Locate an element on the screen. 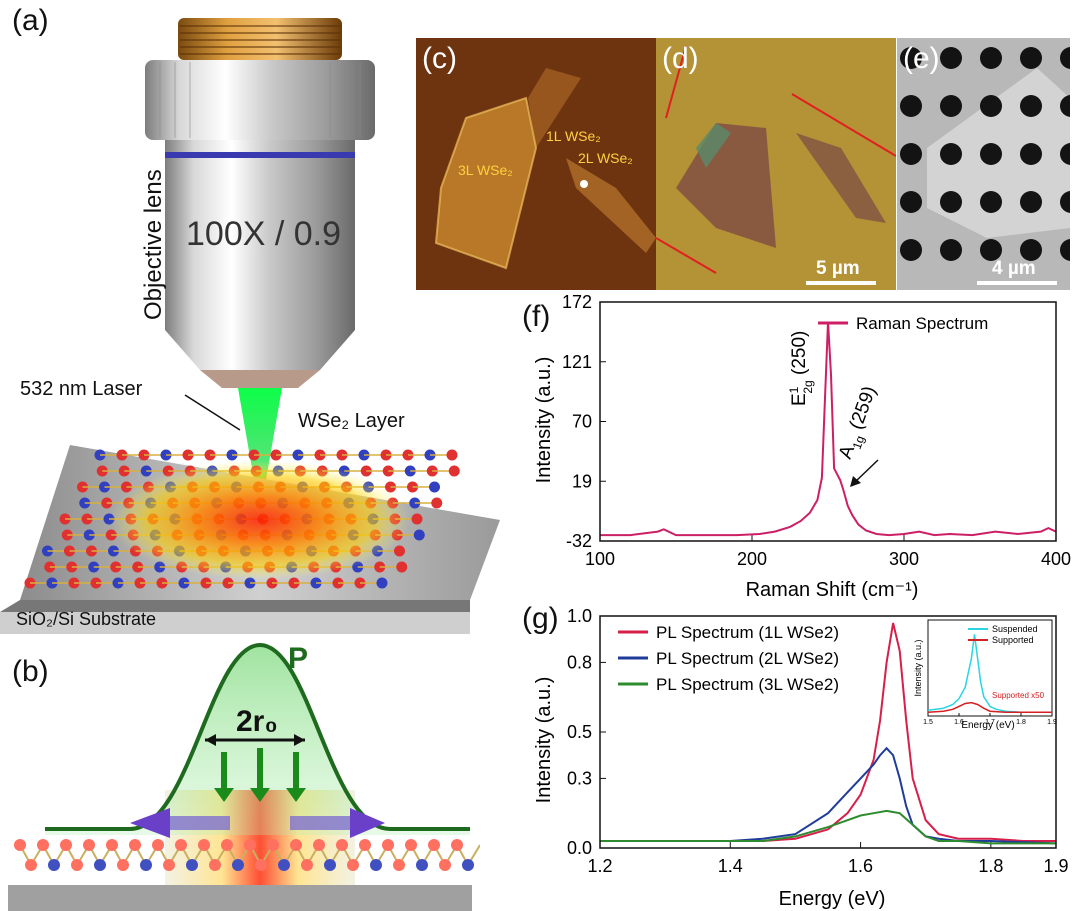 This screenshot has height=911, width=1082. inset-x-tick-label: 1.8 is located at coordinates (1021, 722).